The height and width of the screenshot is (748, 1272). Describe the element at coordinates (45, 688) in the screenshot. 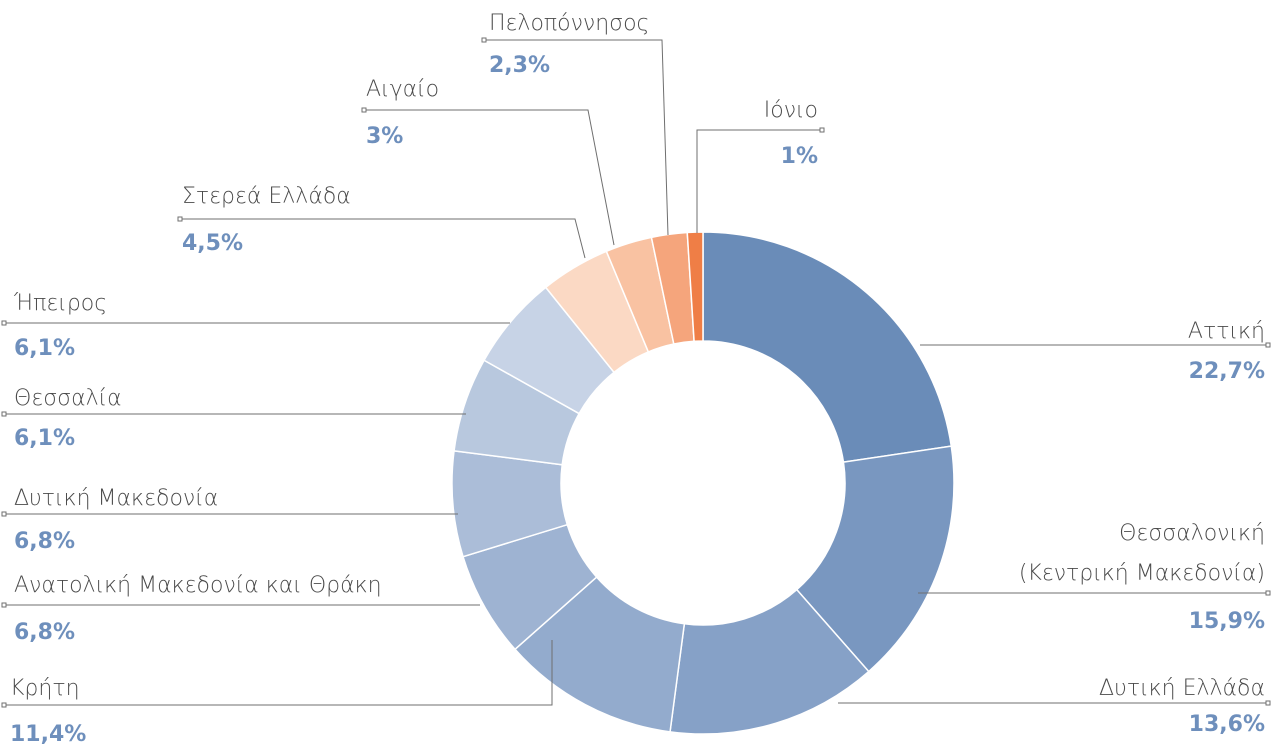

I see `slice-label-κρήτη: Κρήτη` at that location.